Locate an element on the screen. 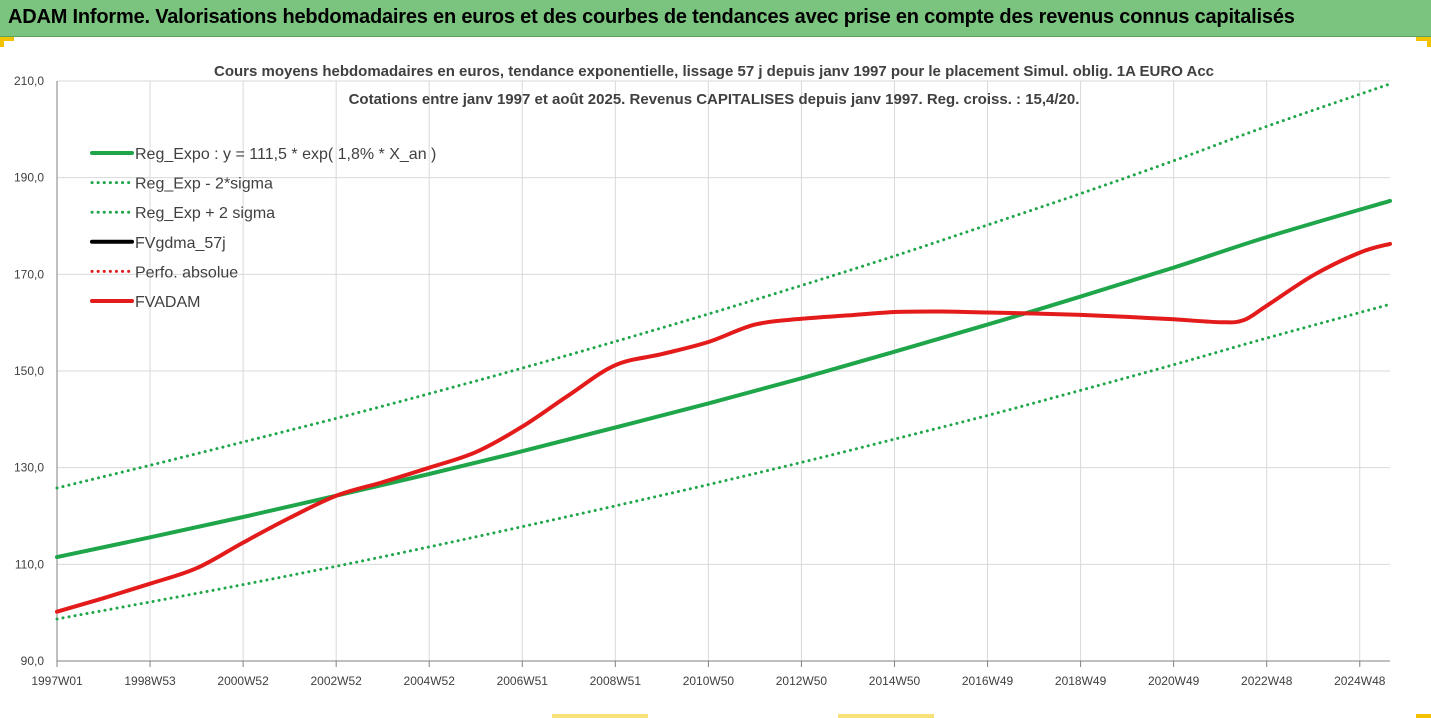 The width and height of the screenshot is (1431, 718). x-tick-label: 2024W48 is located at coordinates (1360, 681).